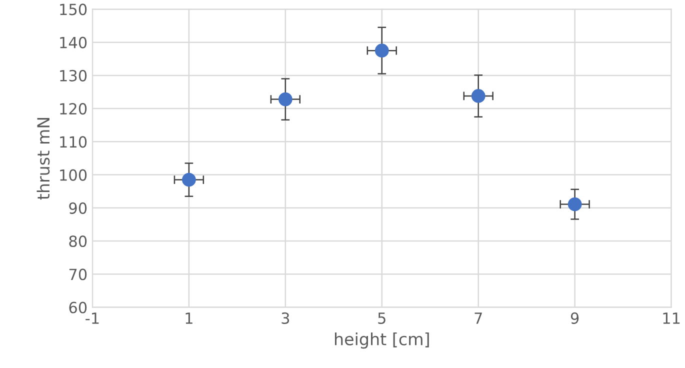 The width and height of the screenshot is (685, 368). I want to click on x-tick-label: 3, so click(286, 318).